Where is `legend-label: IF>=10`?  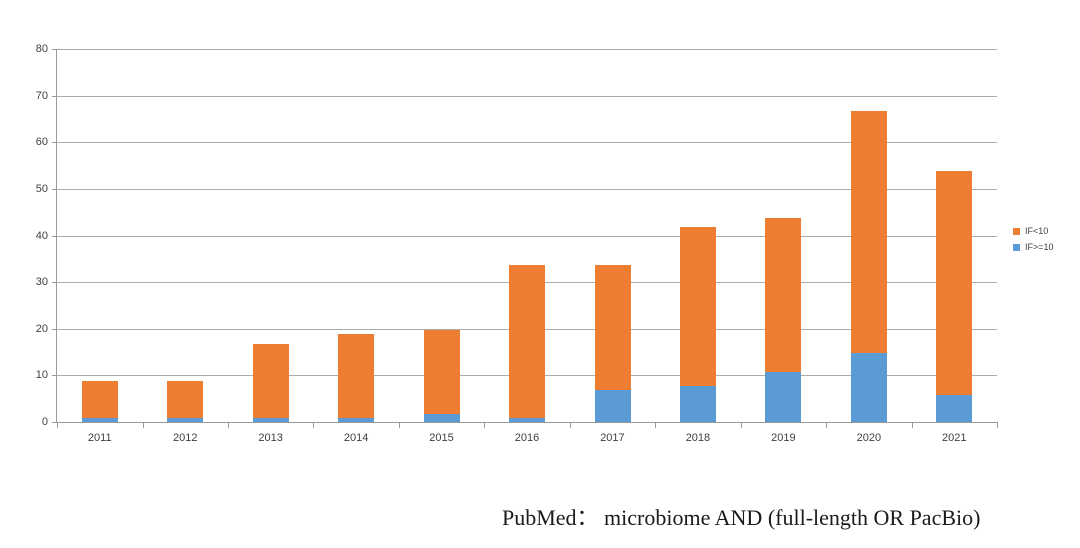 legend-label: IF>=10 is located at coordinates (1039, 247).